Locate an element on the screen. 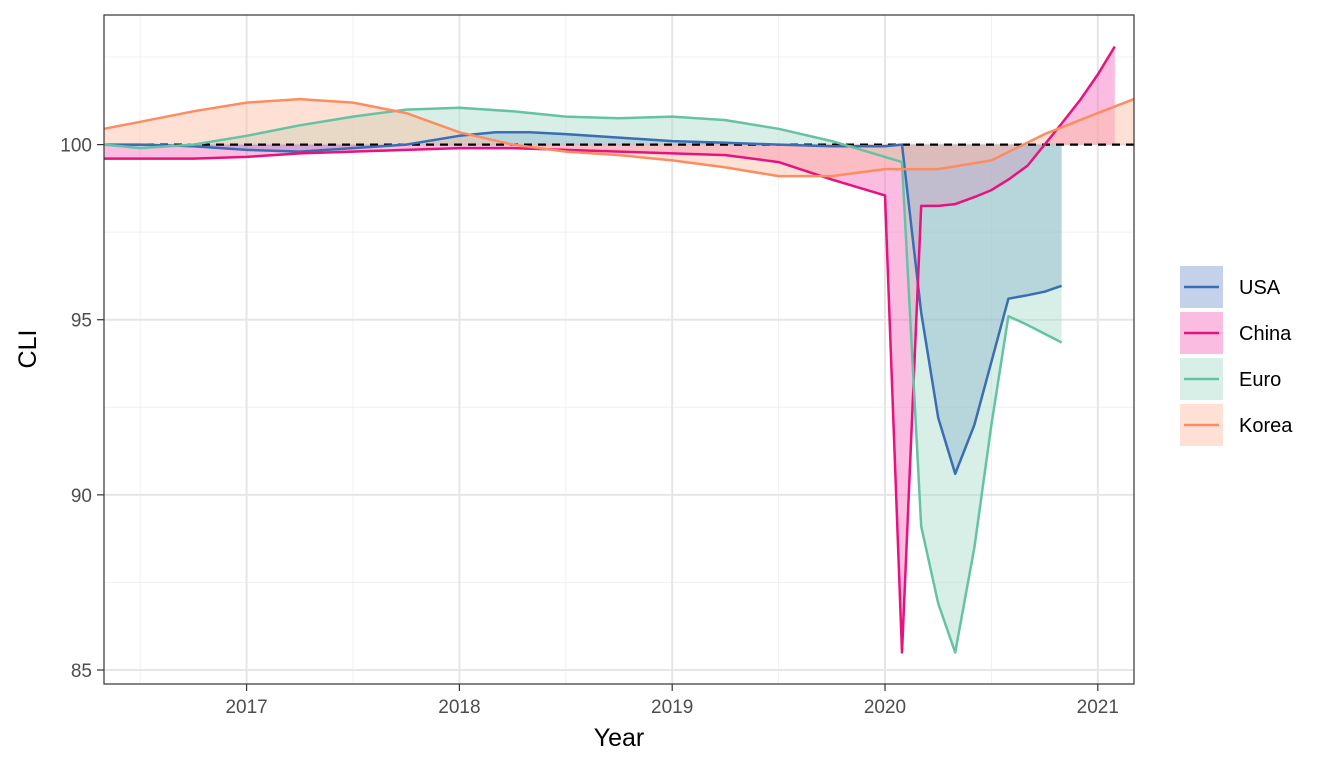 The height and width of the screenshot is (773, 1344). area-korea is located at coordinates (619, 138).